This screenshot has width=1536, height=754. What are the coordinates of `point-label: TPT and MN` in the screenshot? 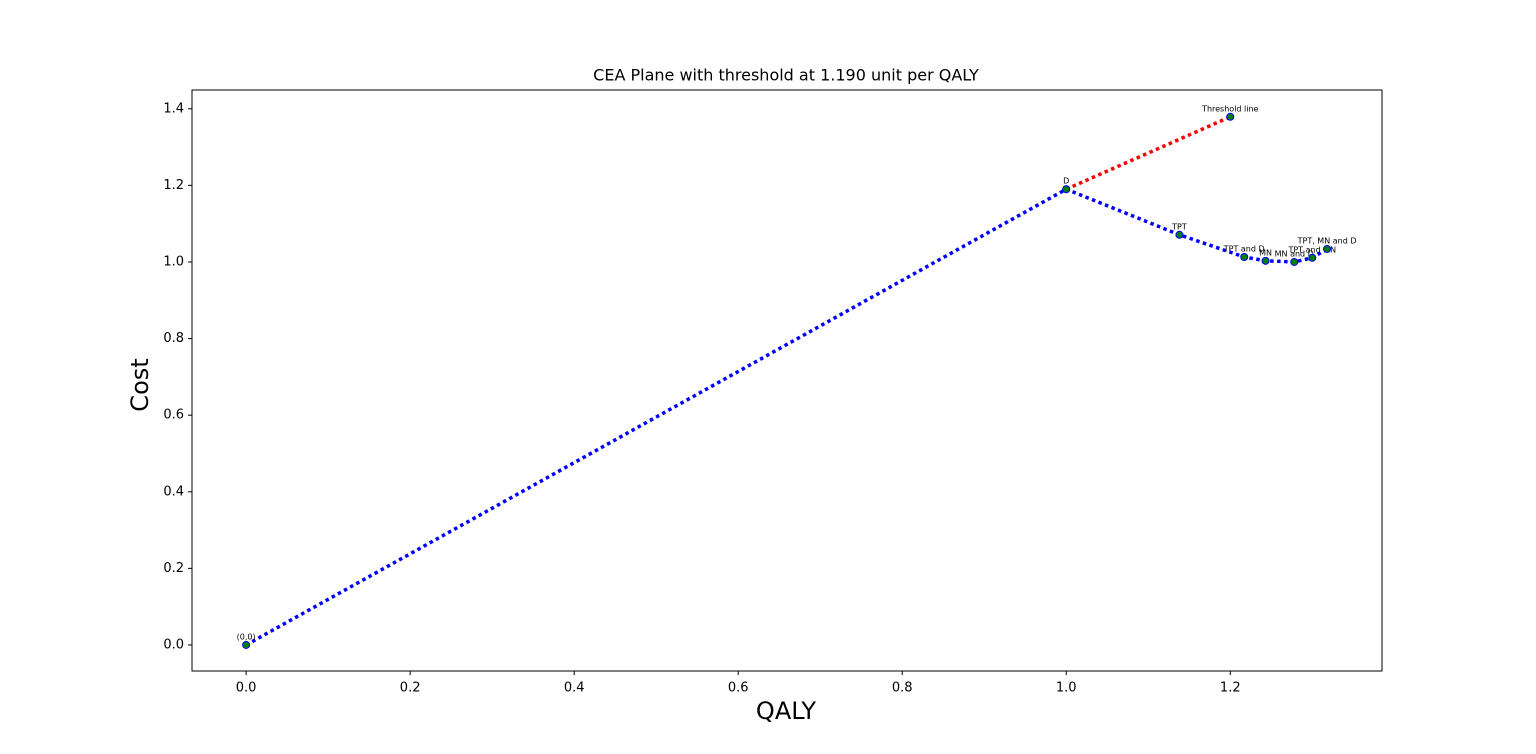 It's located at (1311, 249).